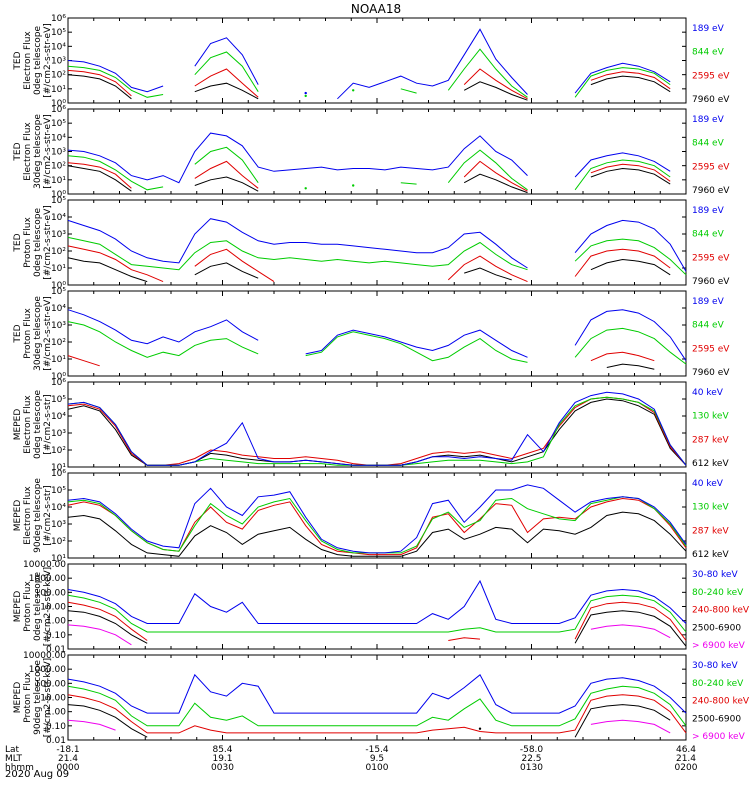 The image size is (750, 800). What do you see at coordinates (18, 607) in the screenshot?
I see `y-axis-label-line: MEPED` at bounding box center [18, 607].